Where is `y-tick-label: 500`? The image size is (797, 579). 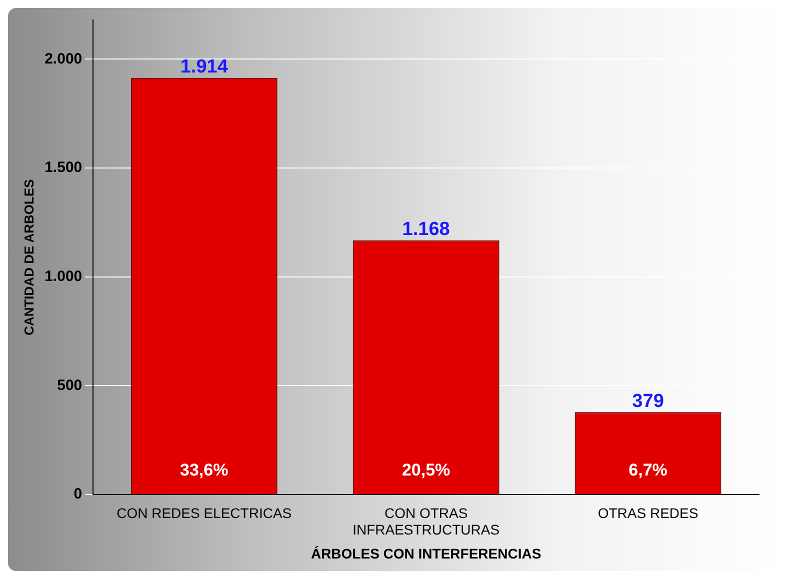
y-tick-label: 500 is located at coordinates (69, 385).